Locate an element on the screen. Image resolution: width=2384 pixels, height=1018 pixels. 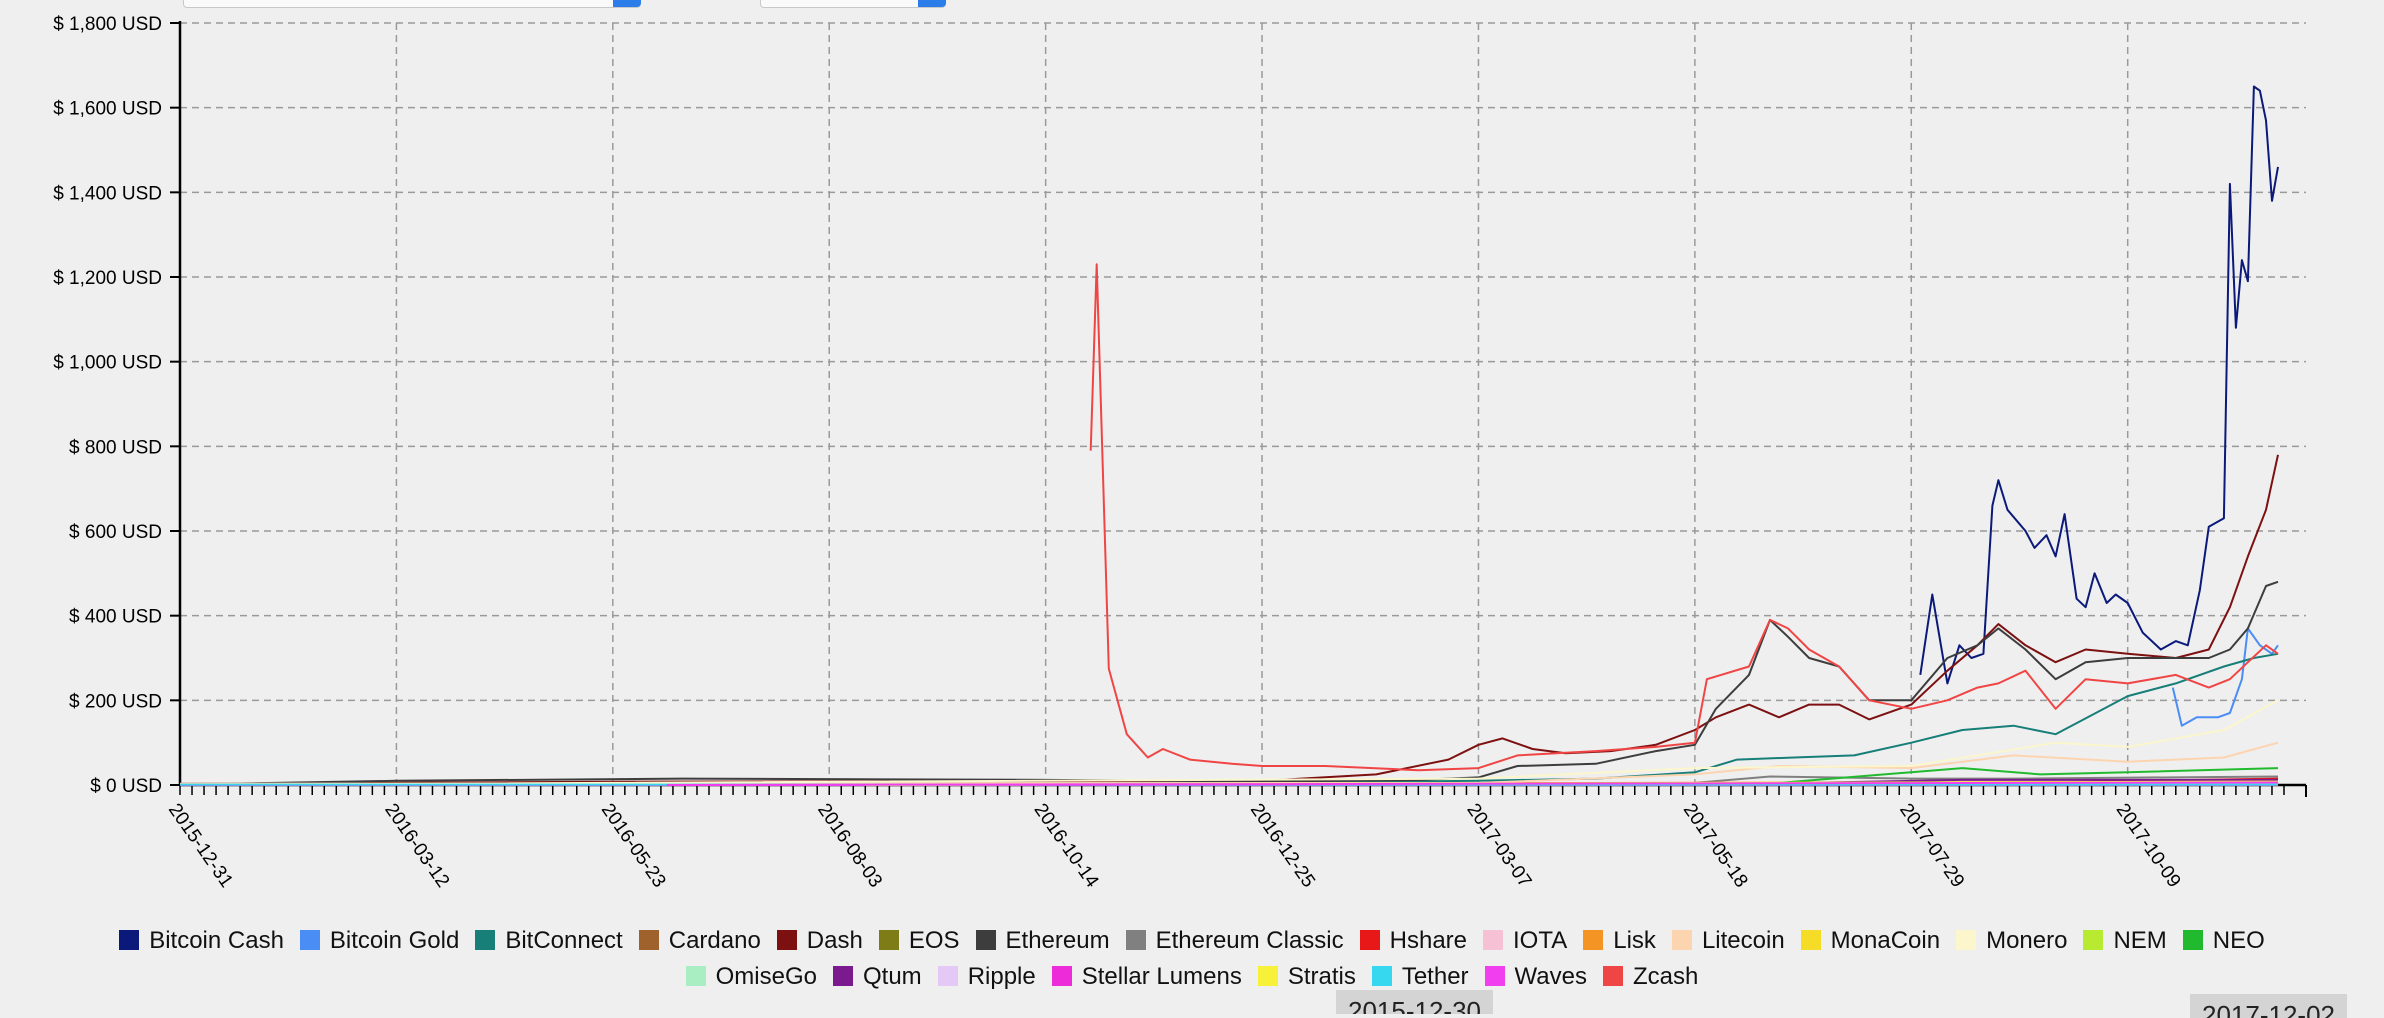
range-end-label: 2017-12-02 is located at coordinates (2268, 1006).